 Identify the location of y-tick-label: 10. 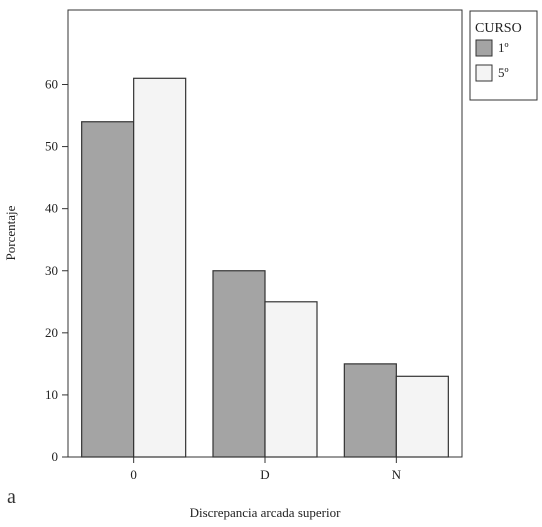
(51, 394).